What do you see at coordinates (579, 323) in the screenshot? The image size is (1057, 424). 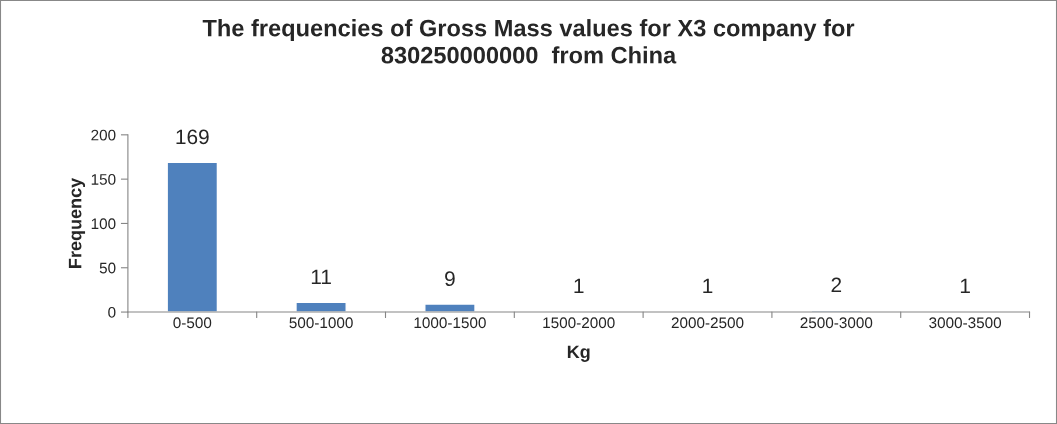 I see `x-tick-label: 1500-2000` at bounding box center [579, 323].